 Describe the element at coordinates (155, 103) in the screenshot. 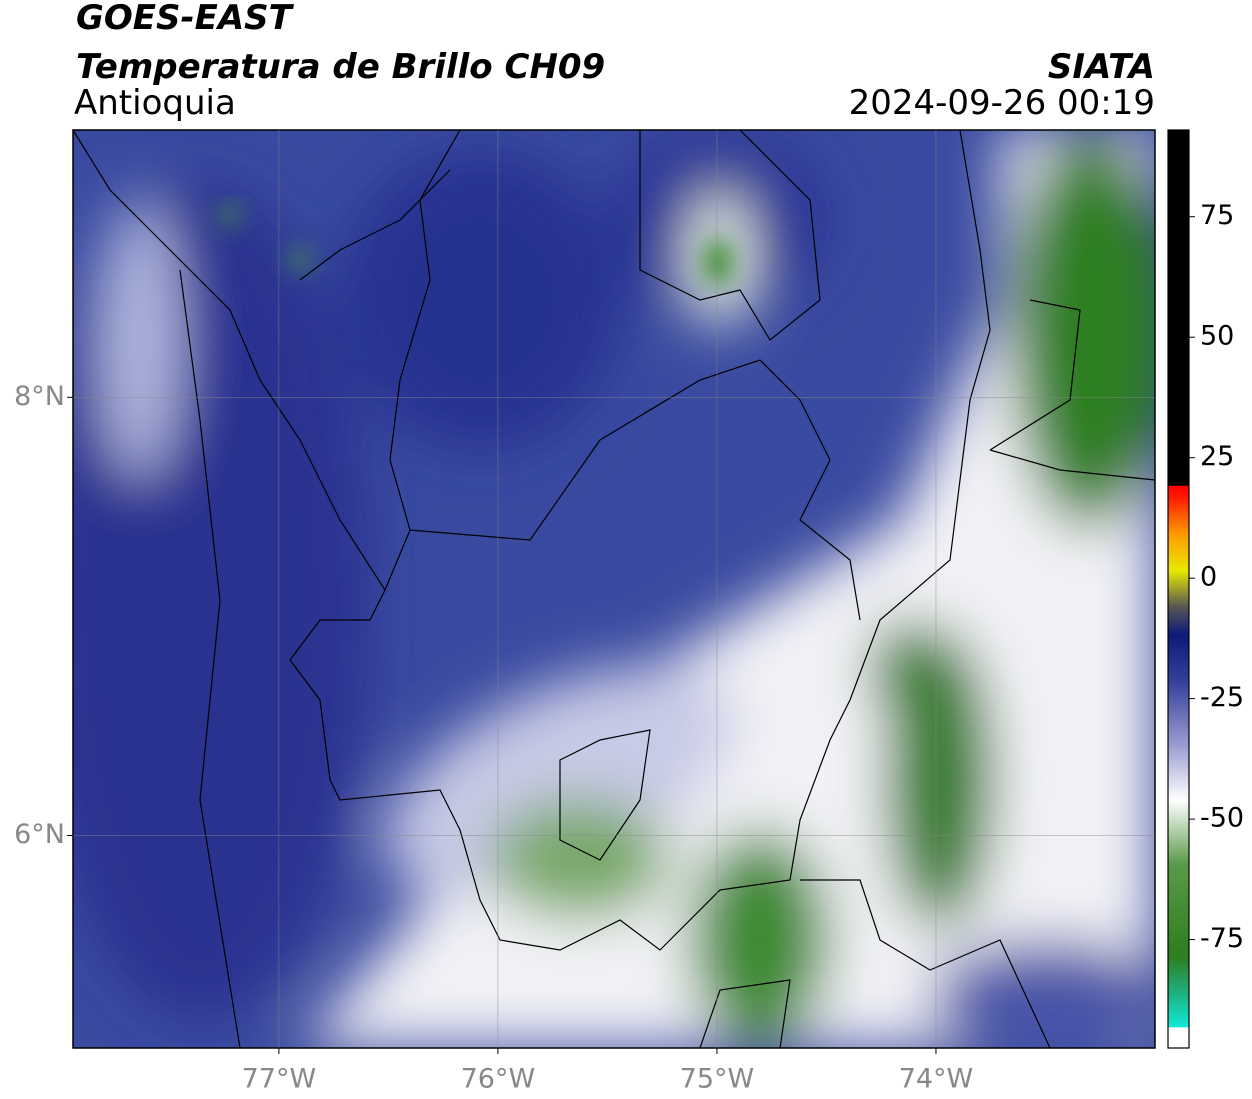

I see `region: Antioquia` at that location.